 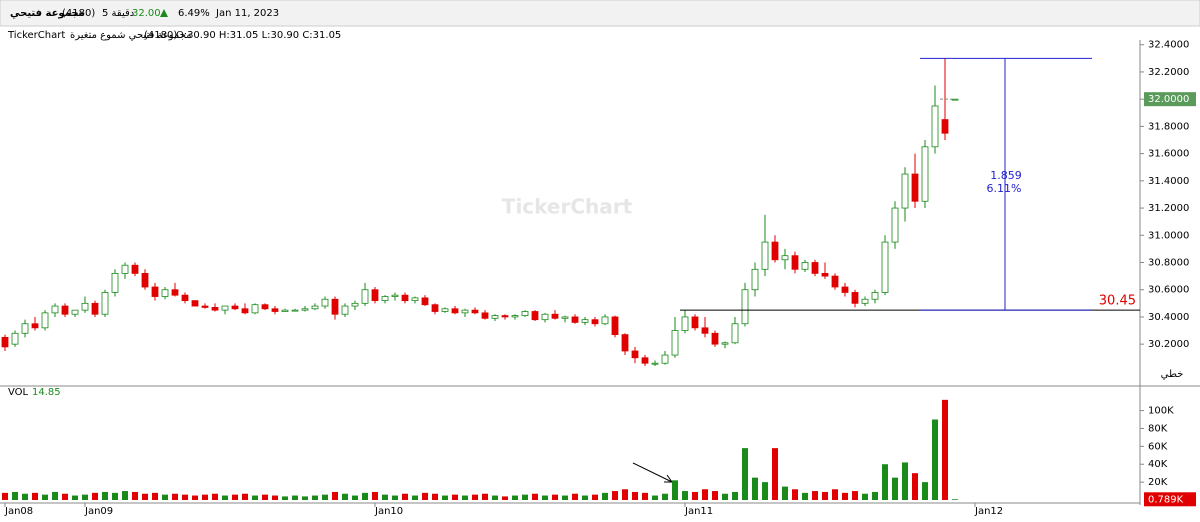 I want to click on y-tick-label: 31.4000, so click(x=1168, y=181).